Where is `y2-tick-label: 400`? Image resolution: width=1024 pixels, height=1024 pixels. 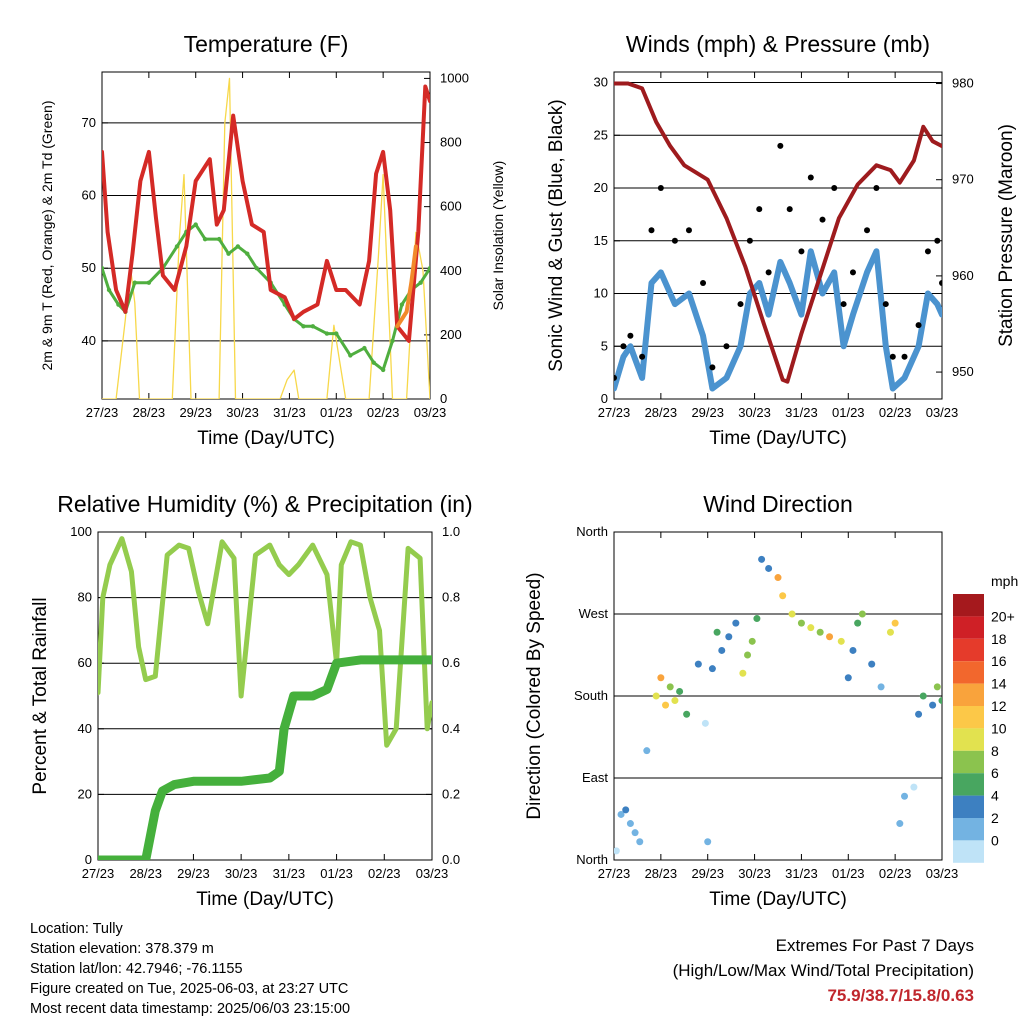 y2-tick-label: 400 is located at coordinates (451, 270).